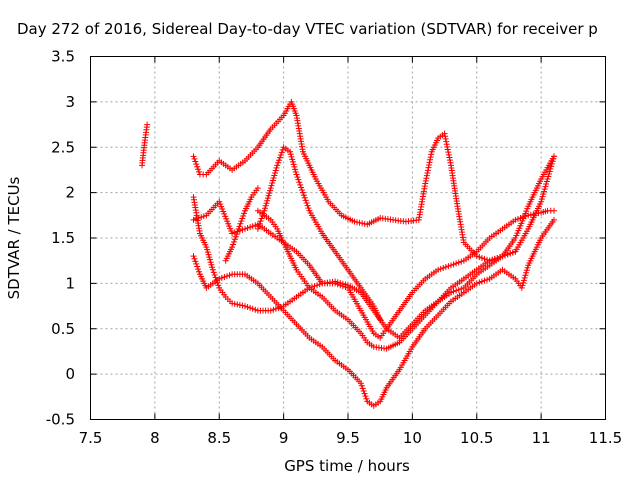 This screenshot has width=640, height=480. I want to click on series-isolated, so click(145, 145).